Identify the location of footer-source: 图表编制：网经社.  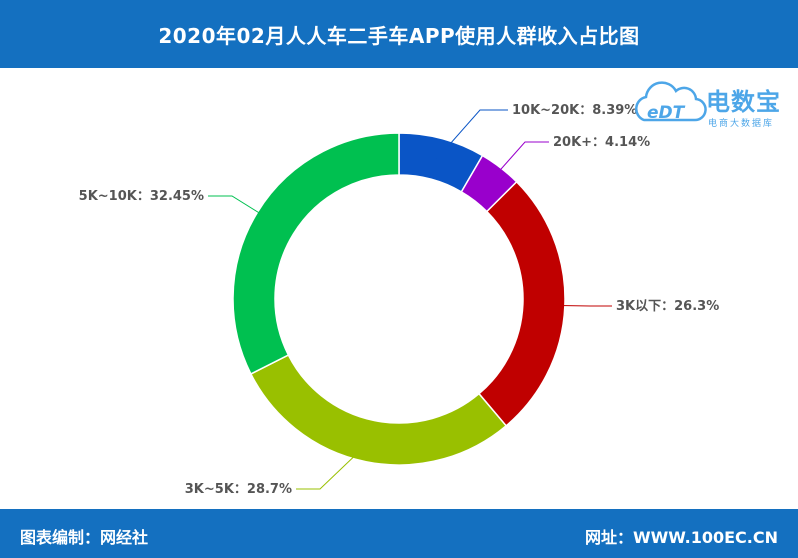
(84, 537).